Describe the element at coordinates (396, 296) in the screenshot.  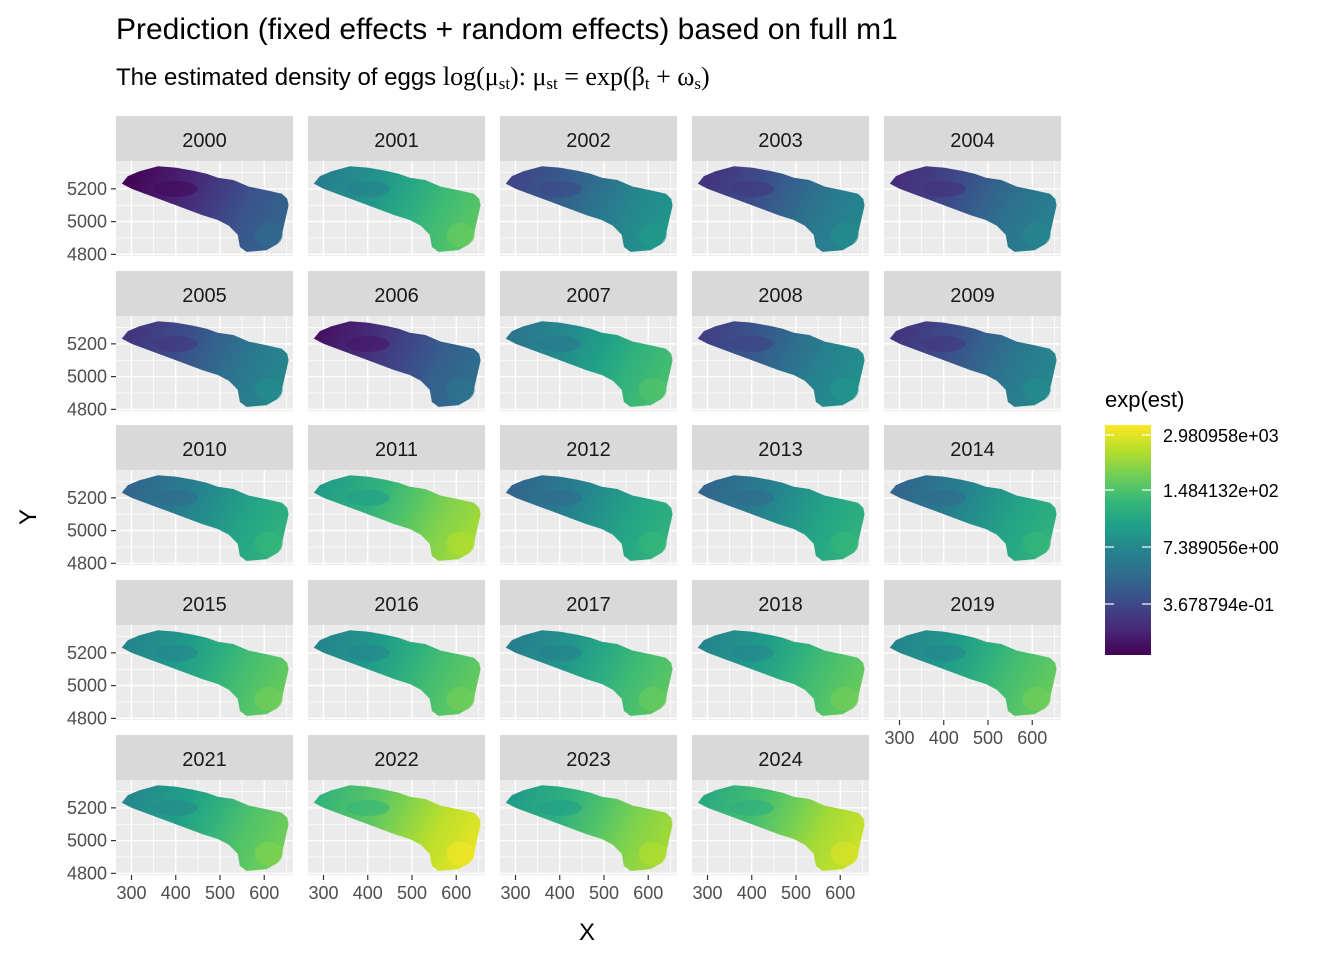
I see `facet-strip-label: 2006` at that location.